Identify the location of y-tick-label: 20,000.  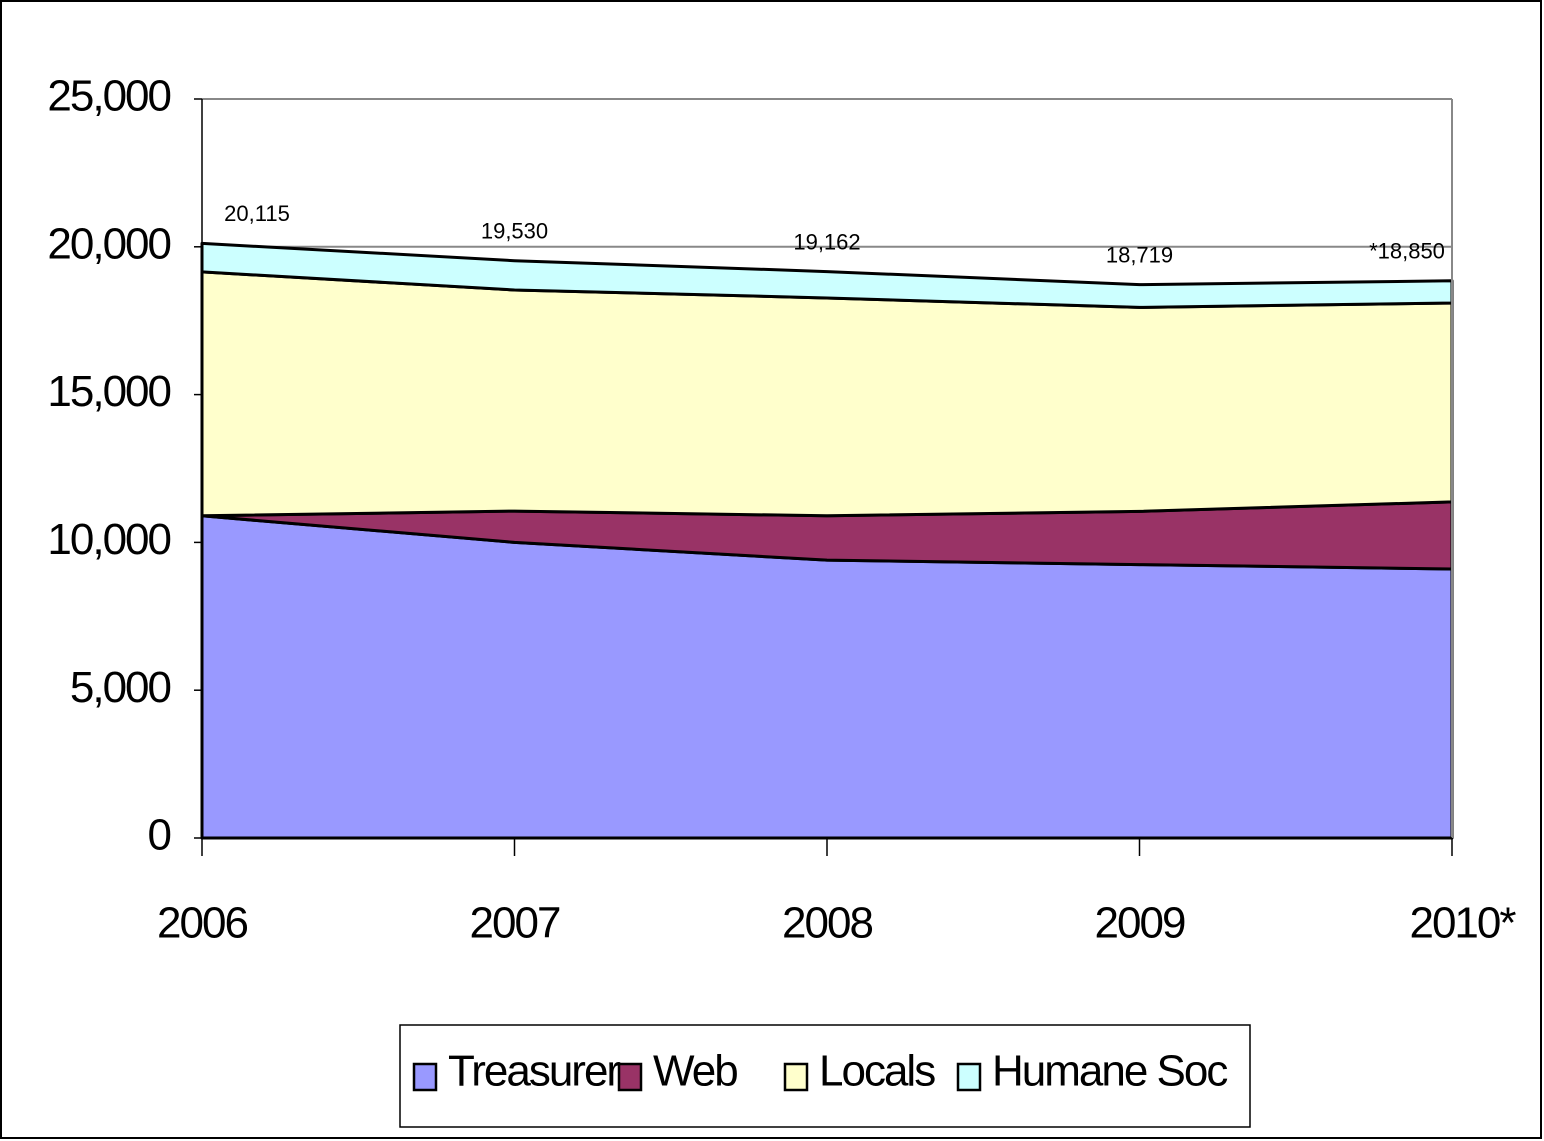
(108, 243).